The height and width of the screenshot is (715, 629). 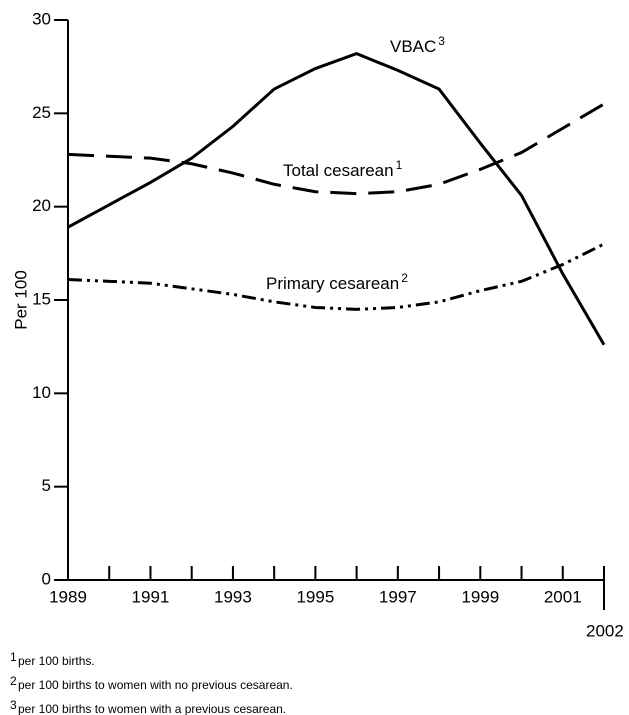 I want to click on y-tick-label: 20, so click(x=41, y=205).